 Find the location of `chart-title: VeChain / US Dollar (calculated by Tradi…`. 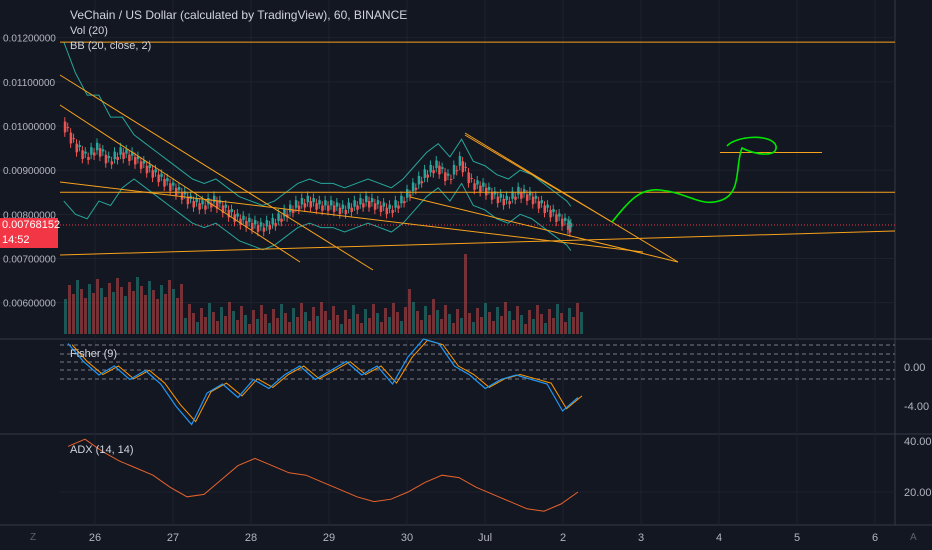

chart-title: VeChain / US Dollar (calculated by Tradi… is located at coordinates (239, 15).